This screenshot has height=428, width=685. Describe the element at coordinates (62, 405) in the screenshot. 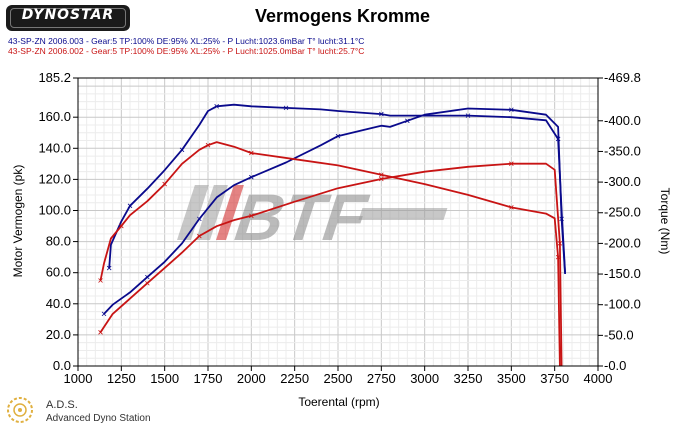

I see `ads-name: A.D.S.` at that location.